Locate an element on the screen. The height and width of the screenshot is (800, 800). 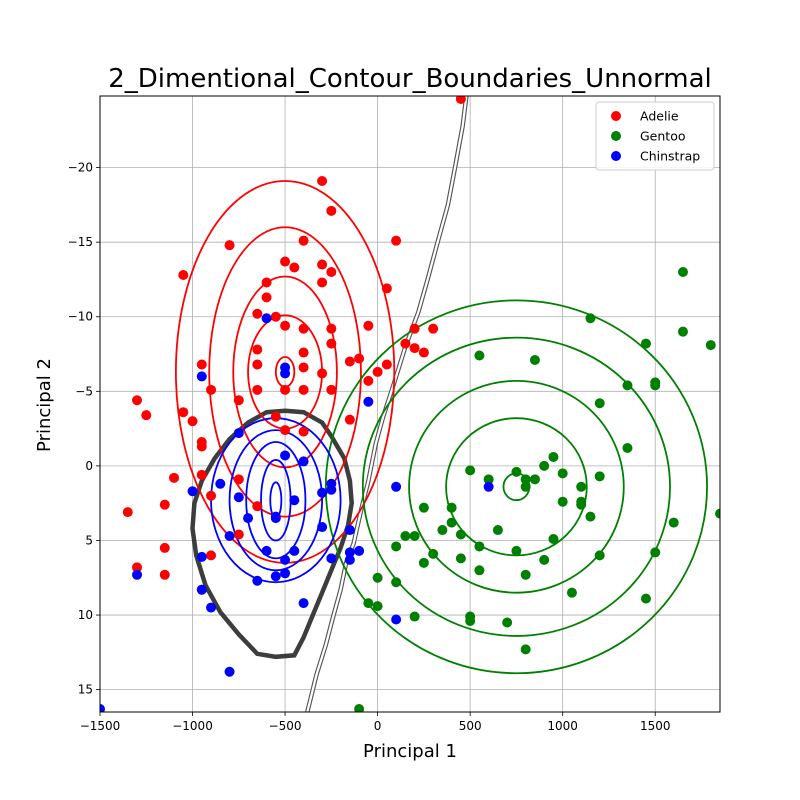
y-tick-label: −20 is located at coordinates (80, 168).